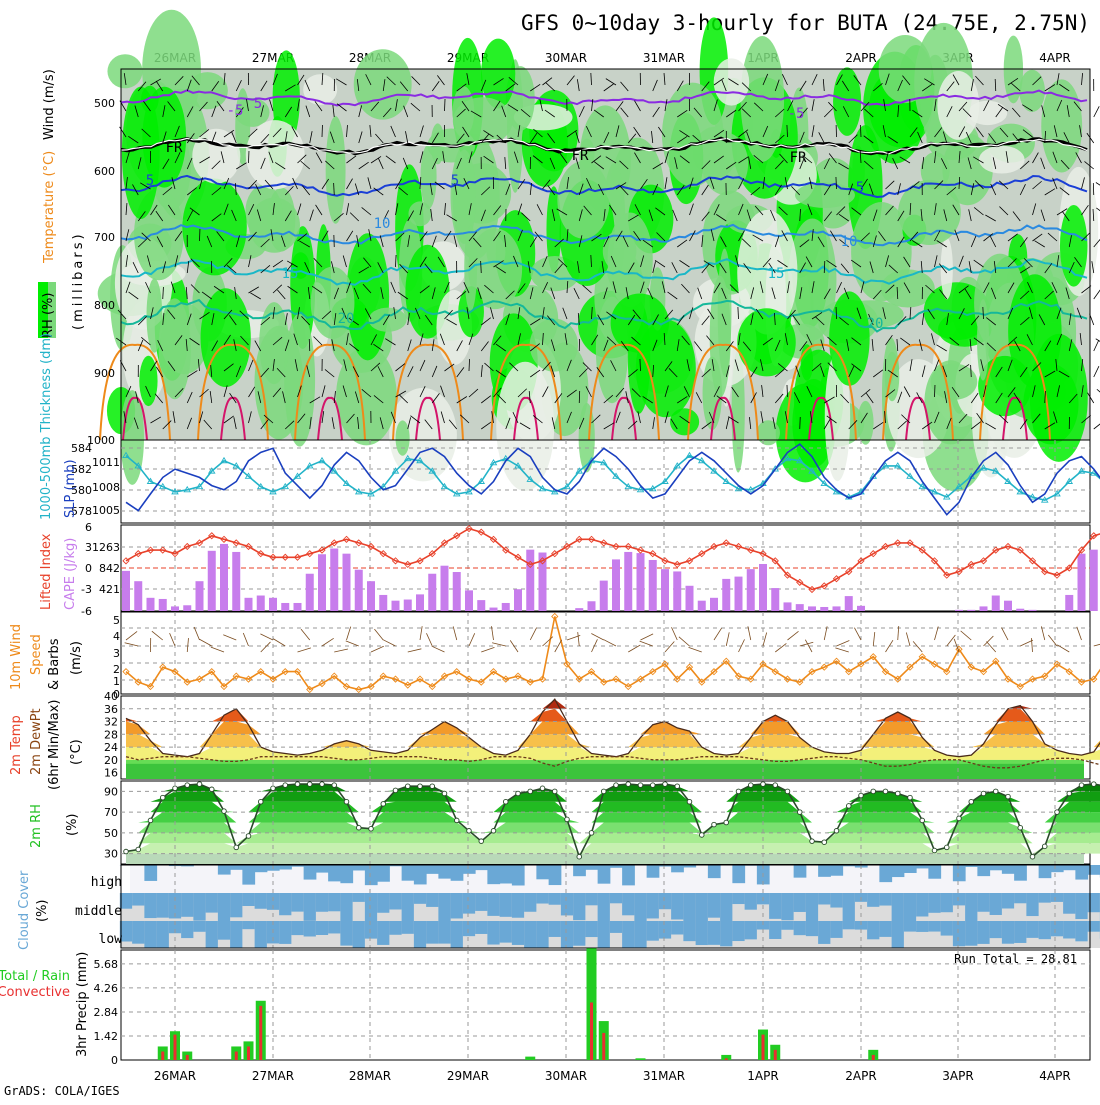 The height and width of the screenshot is (1105, 1100). What do you see at coordinates (258, 104) in the screenshot?
I see `contour-label: 5` at bounding box center [258, 104].